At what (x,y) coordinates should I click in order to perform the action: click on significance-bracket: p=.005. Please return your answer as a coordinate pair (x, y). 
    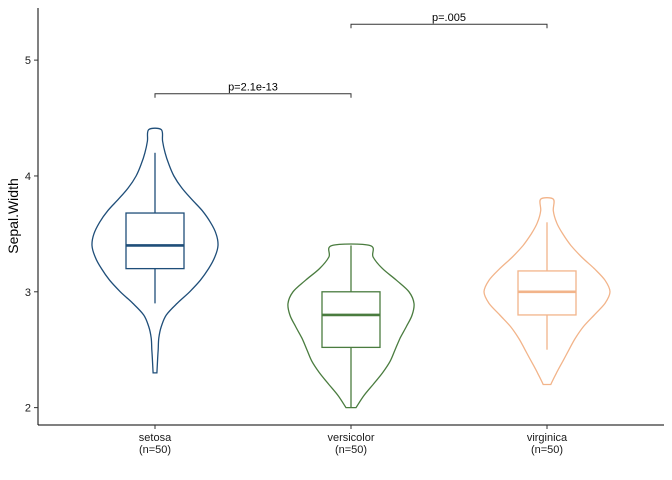
    Looking at the image, I should click on (449, 20).